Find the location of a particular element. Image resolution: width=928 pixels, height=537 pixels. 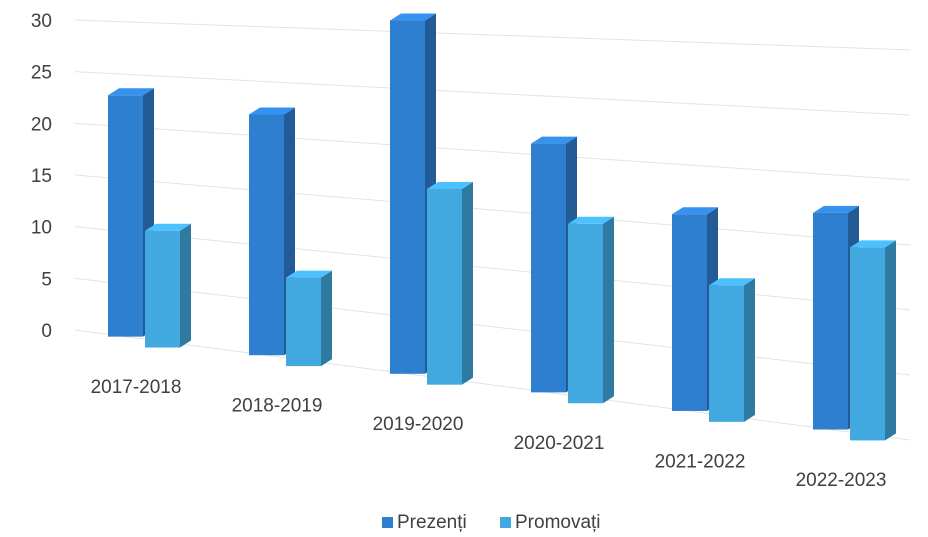

y-tick-label: 25 is located at coordinates (41, 73).